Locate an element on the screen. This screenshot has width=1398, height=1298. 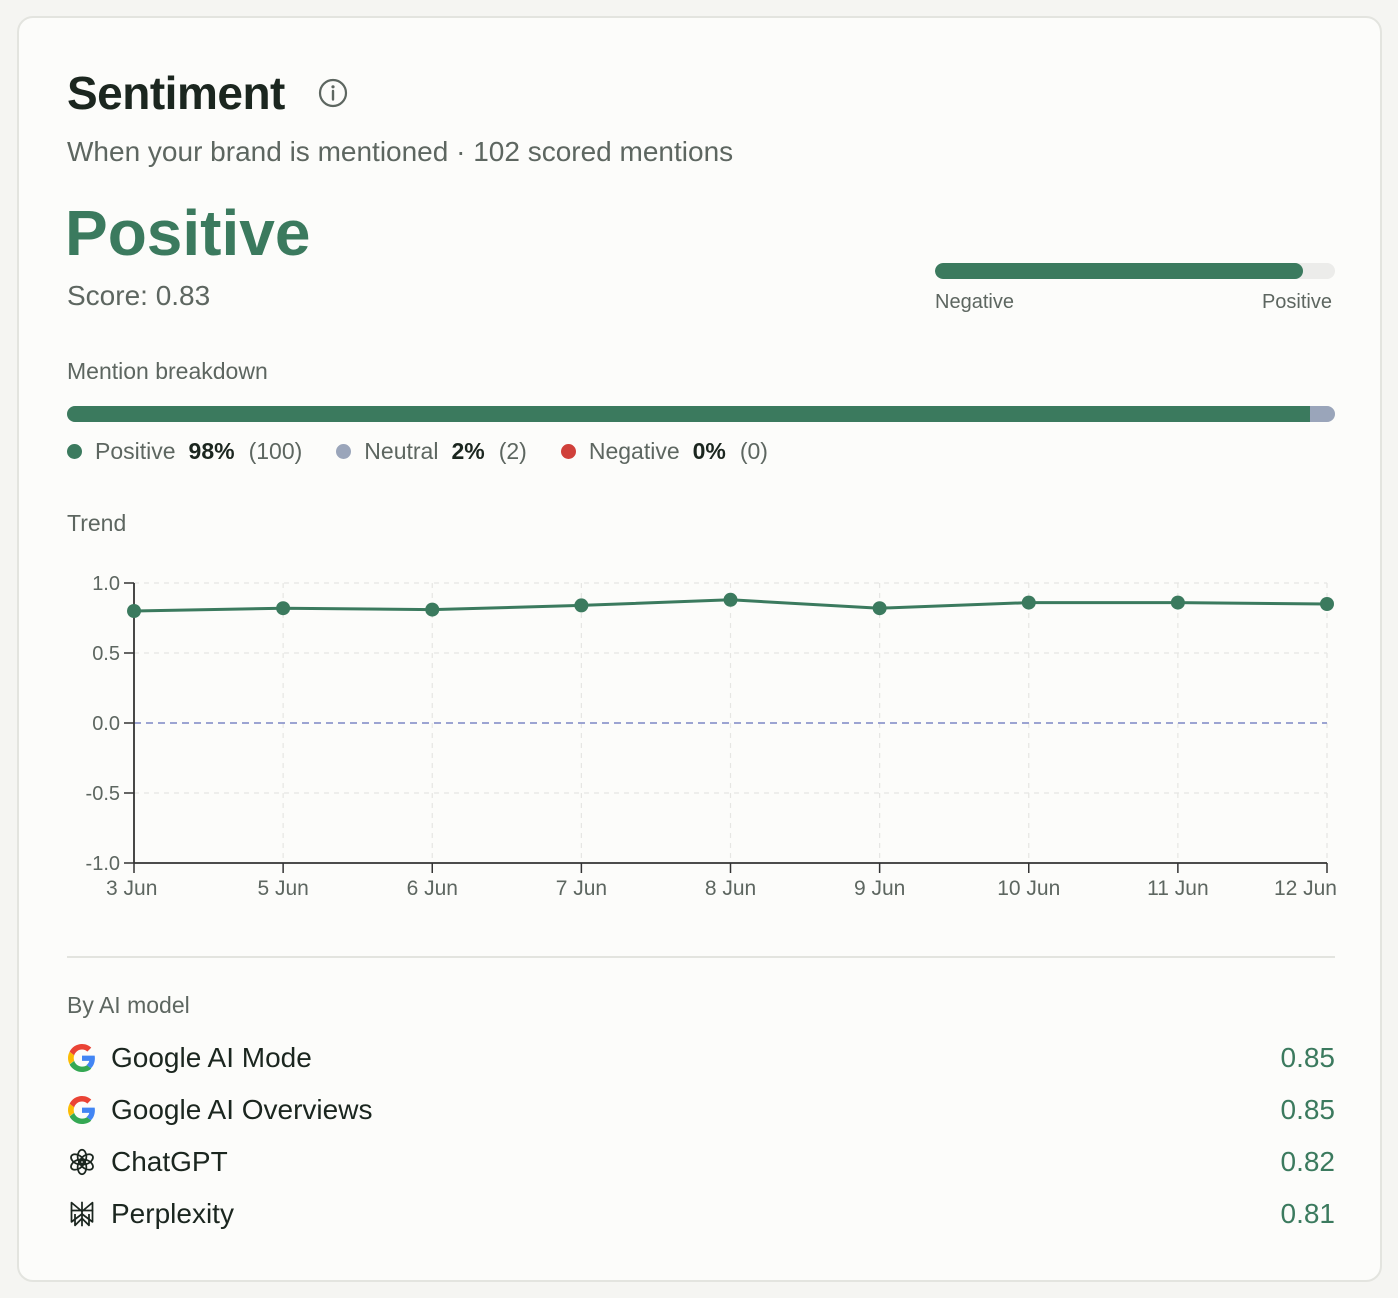
legend-label: Neutral is located at coordinates (401, 451).